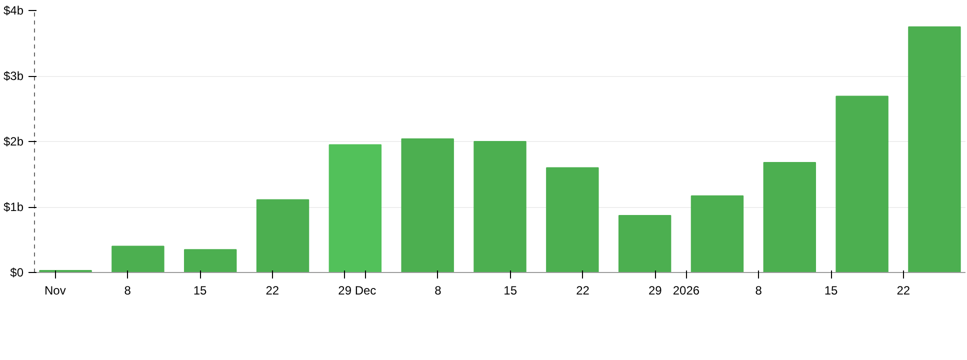  I want to click on y-tick-label: $0, so click(17, 273).